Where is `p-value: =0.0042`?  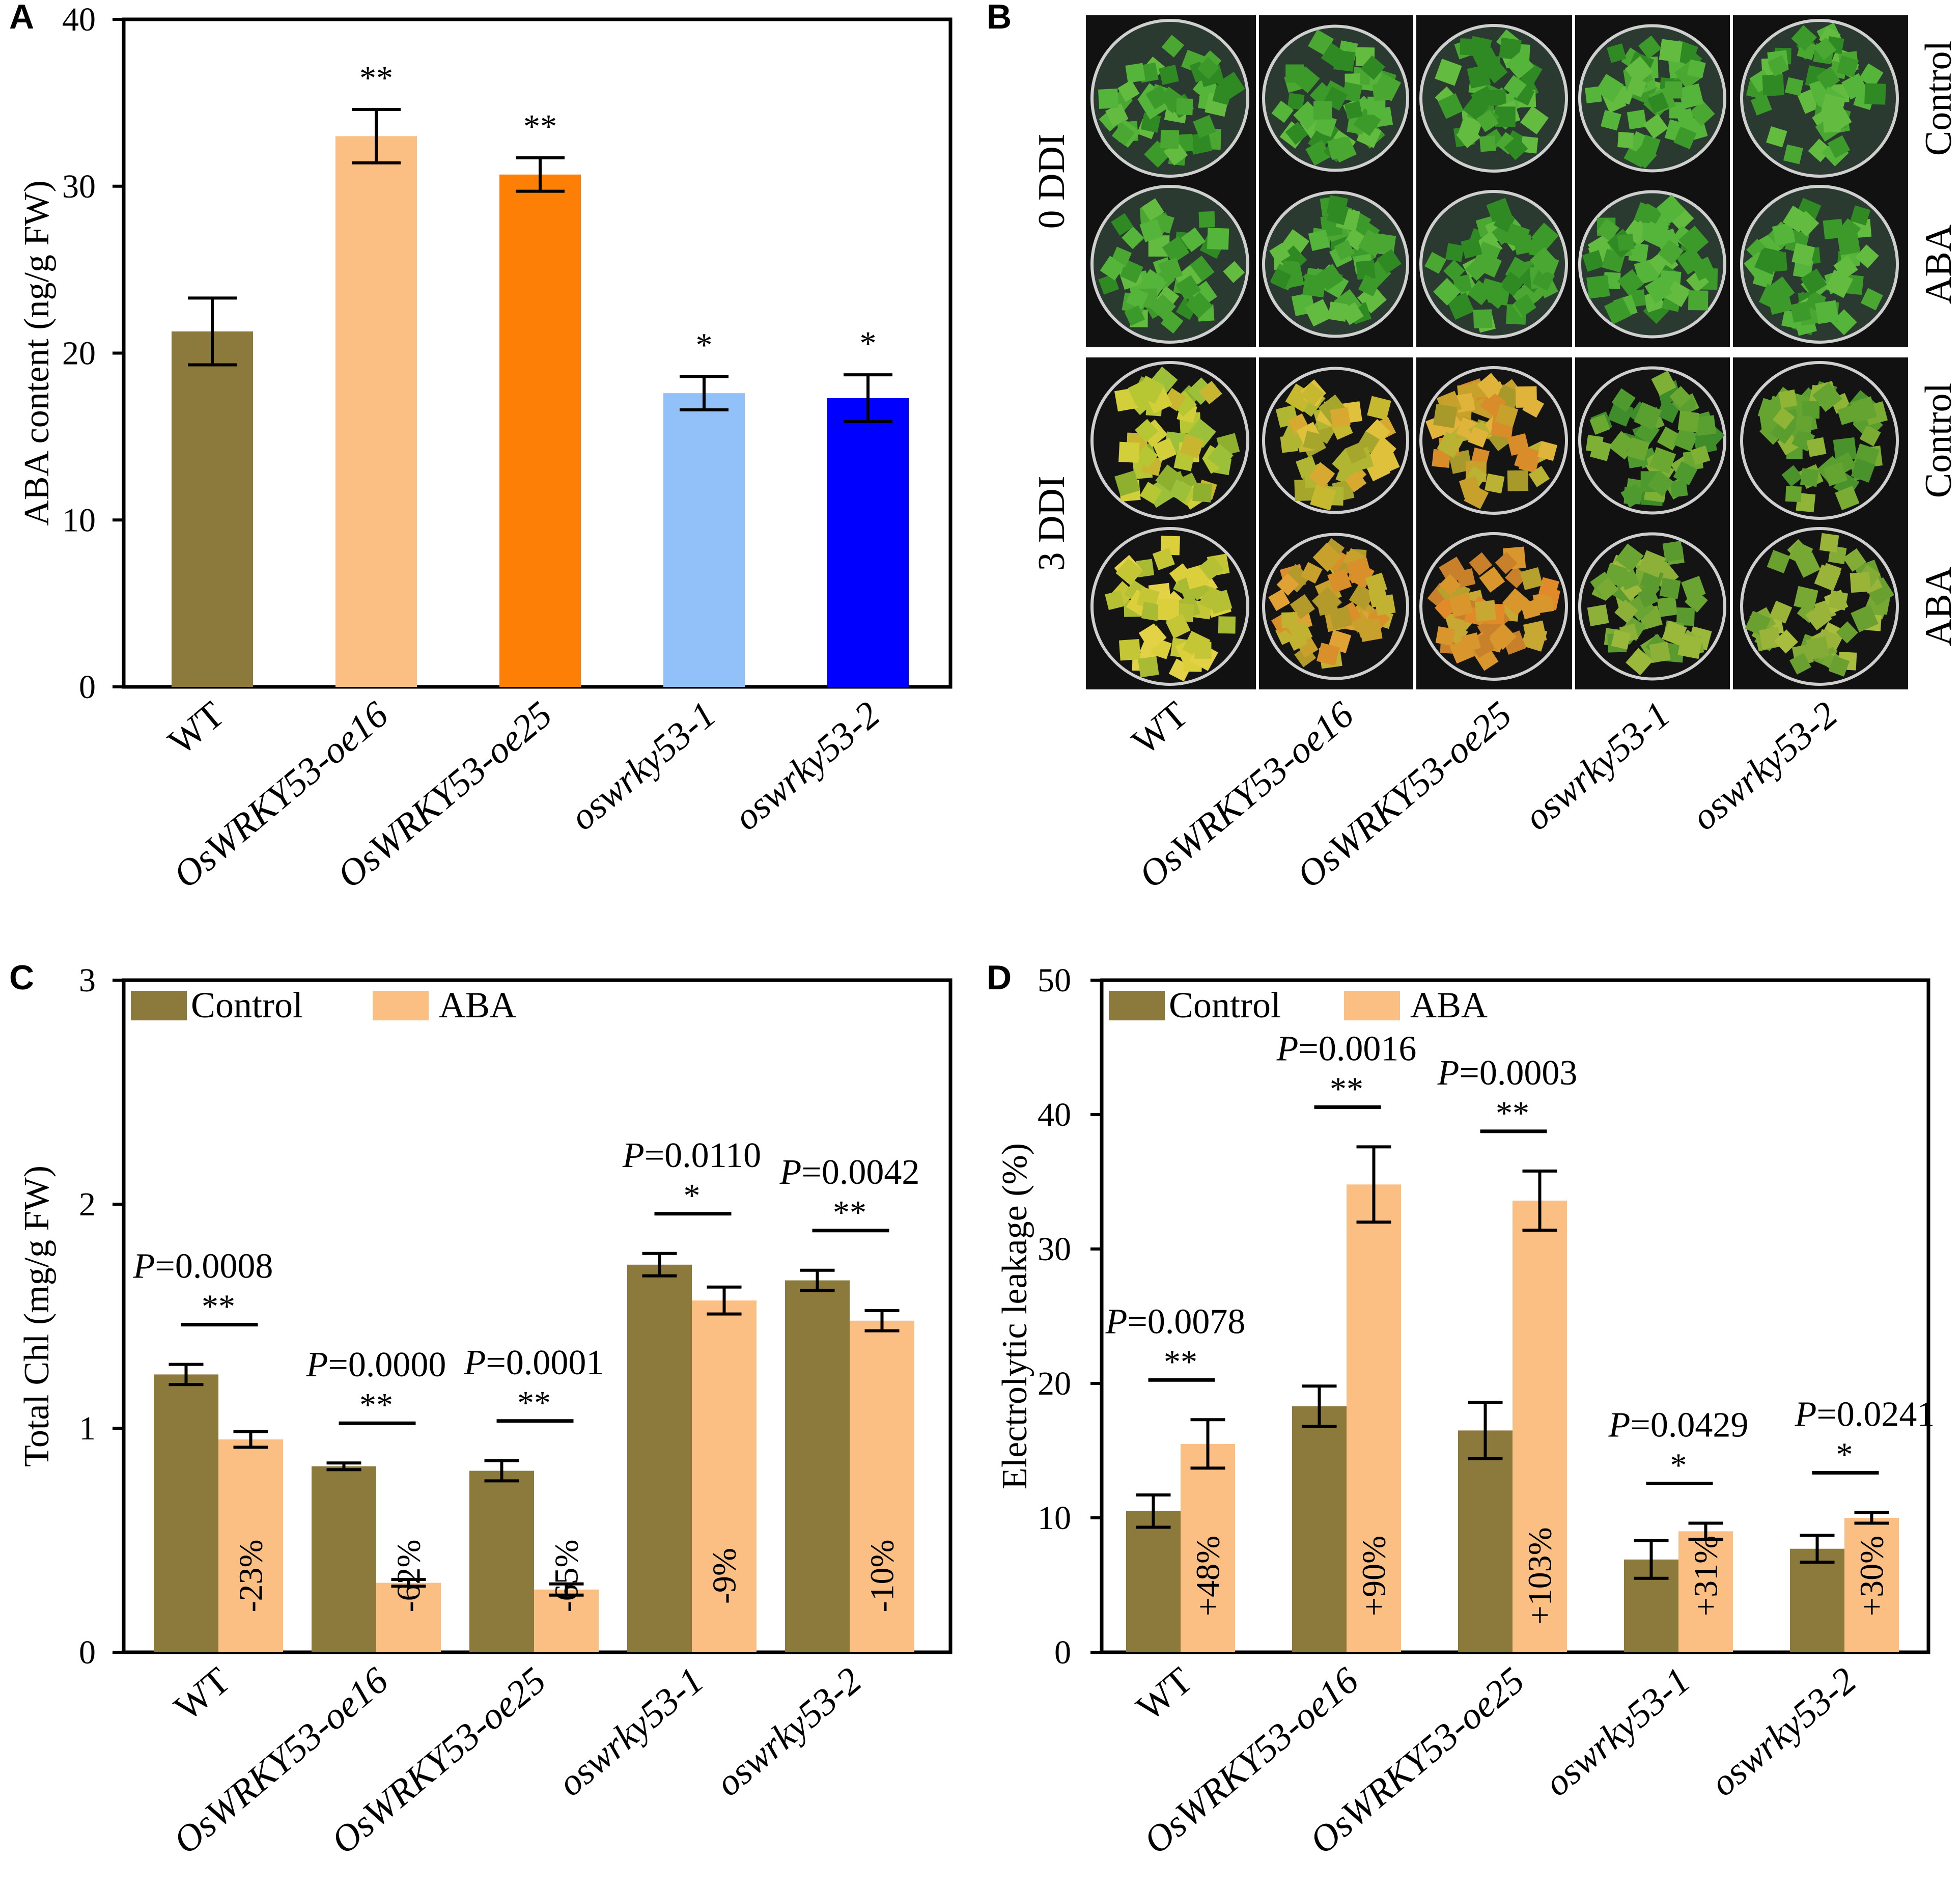 p-value: =0.0042 is located at coordinates (860, 1172).